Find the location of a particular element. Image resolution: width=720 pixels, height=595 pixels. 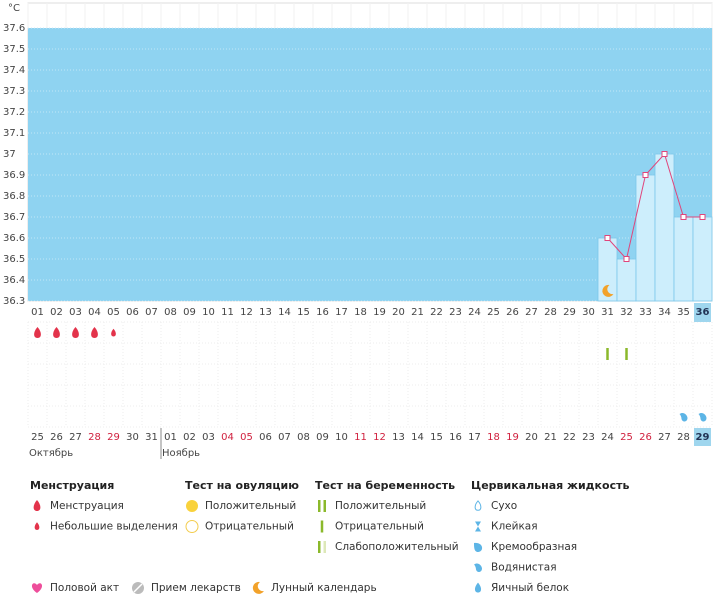

date-label: 05 is located at coordinates (246, 437).